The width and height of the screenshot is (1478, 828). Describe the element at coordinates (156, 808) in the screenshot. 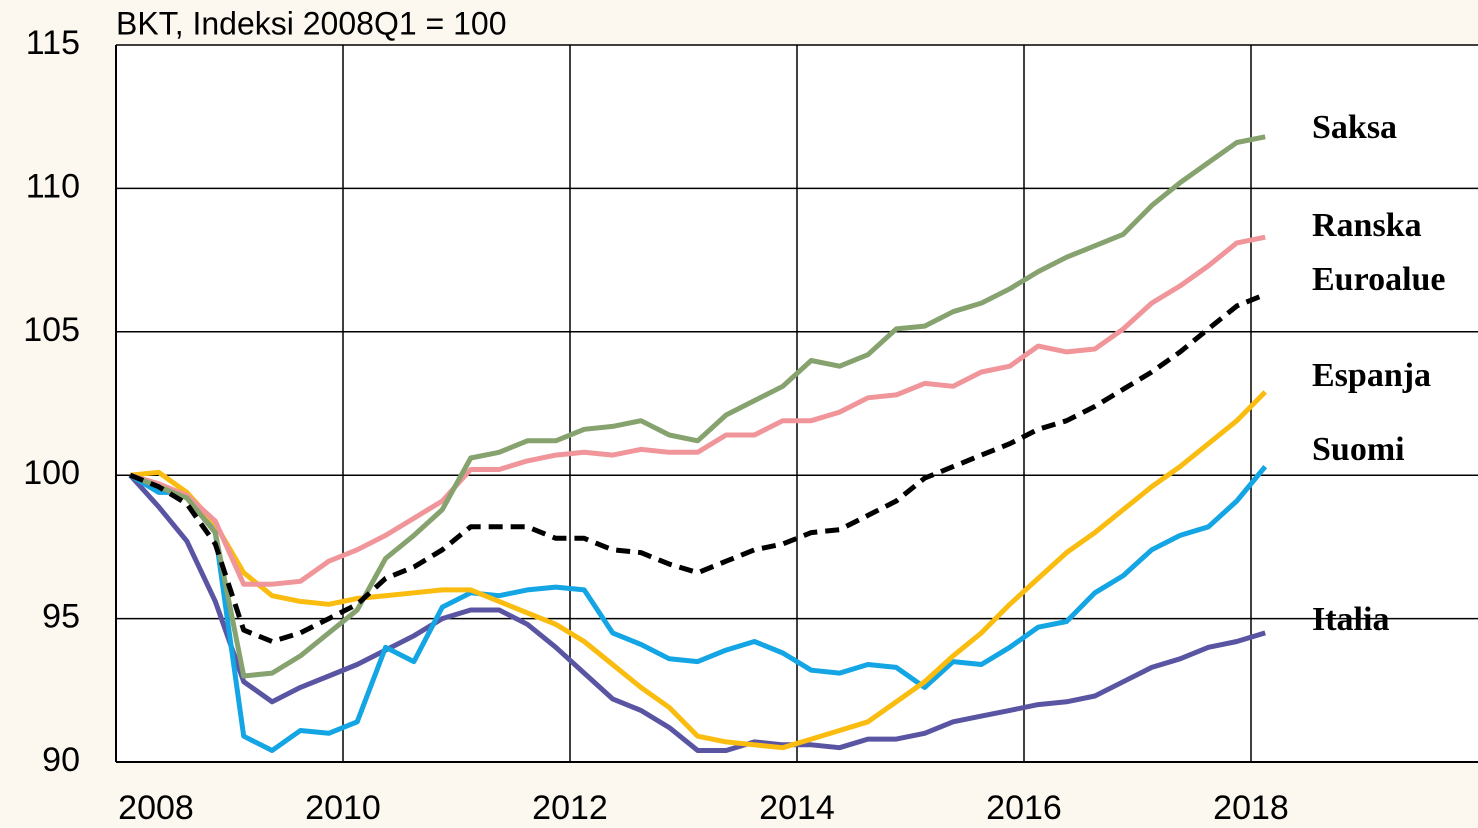

I see `x-tick-label: 2008` at that location.